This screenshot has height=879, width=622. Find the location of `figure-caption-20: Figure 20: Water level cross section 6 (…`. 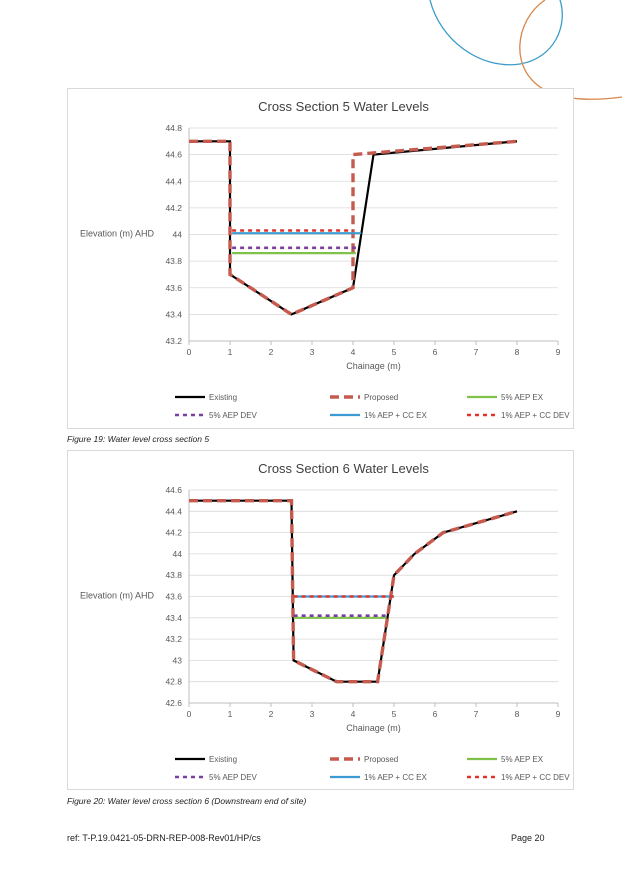

figure-caption-20: Figure 20: Water level cross section 6 (… is located at coordinates (187, 801).